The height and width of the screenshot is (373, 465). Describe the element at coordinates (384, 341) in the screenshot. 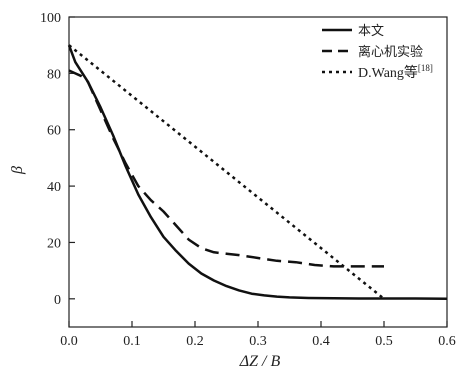

I see `x-tick-label: 0.5` at that location.